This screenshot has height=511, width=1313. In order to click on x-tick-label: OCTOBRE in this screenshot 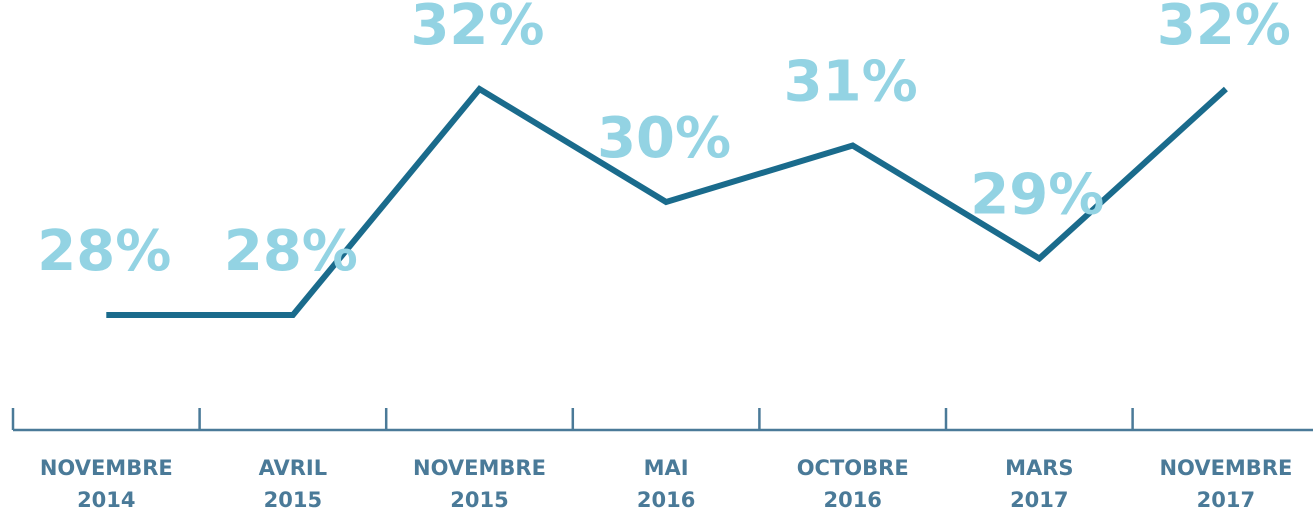, I will do `click(853, 468)`.